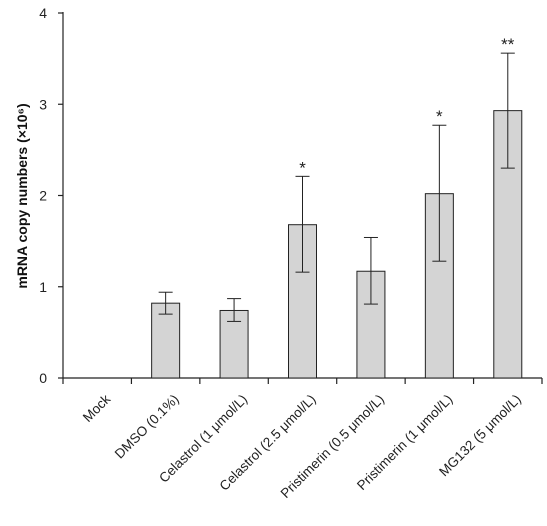  Describe the element at coordinates (43, 287) in the screenshot. I see `y-tick-label: 1` at that location.